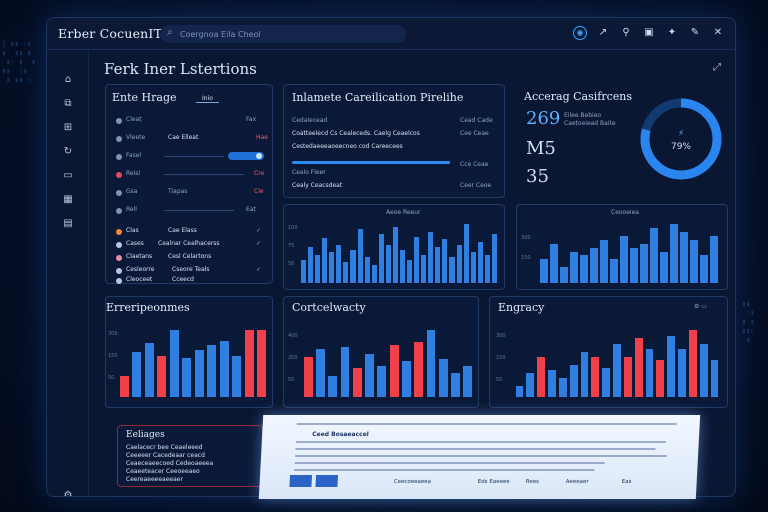 Image resolution: width=768 pixels, height=512 pixels. Describe the element at coordinates (189, 243) in the screenshot. I see `list-mid: Cealnar Cealhacerss` at that location.